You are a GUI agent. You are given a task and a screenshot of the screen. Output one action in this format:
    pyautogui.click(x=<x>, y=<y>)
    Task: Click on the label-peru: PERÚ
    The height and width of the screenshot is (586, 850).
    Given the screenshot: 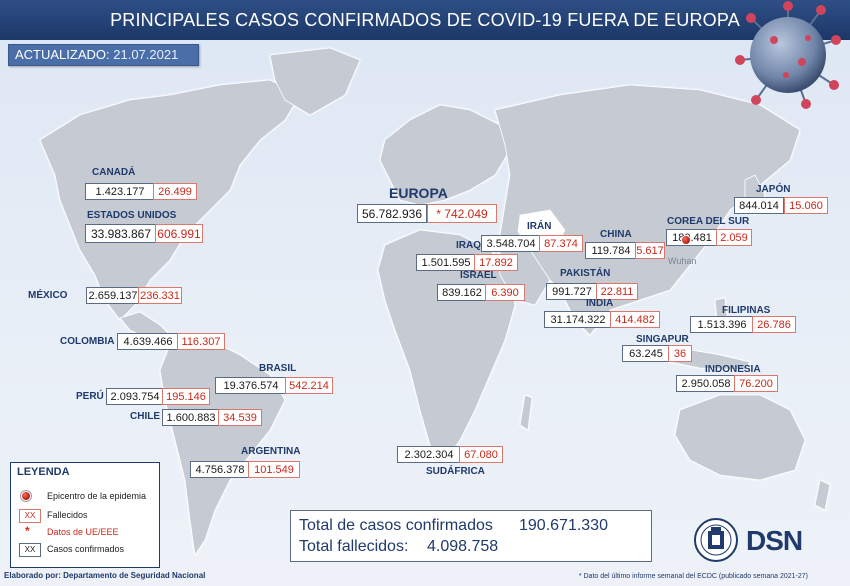 What is the action you would take?
    pyautogui.click(x=90, y=396)
    